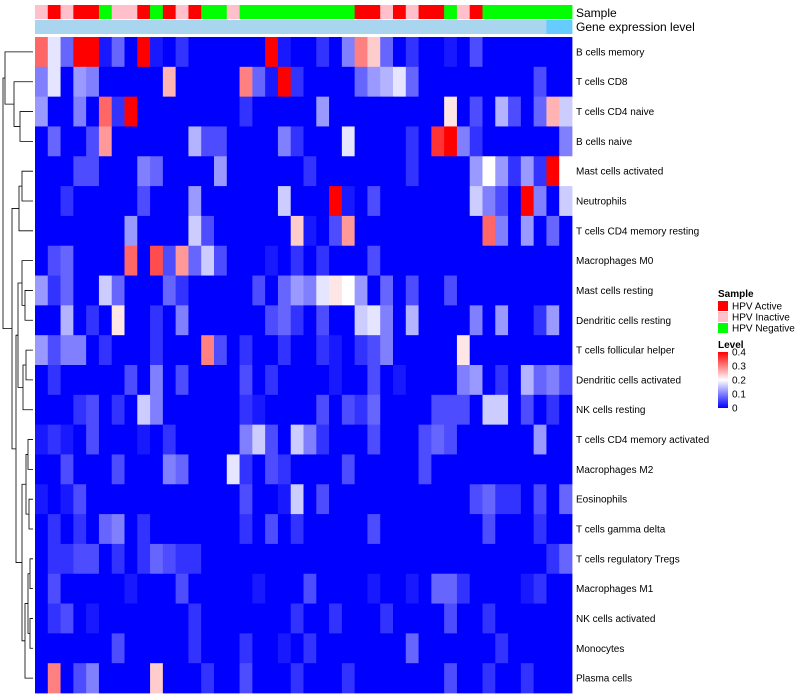 This screenshot has width=800, height=700. Describe the element at coordinates (623, 321) in the screenshot. I see `row-label: Dendritic cells resting` at that location.